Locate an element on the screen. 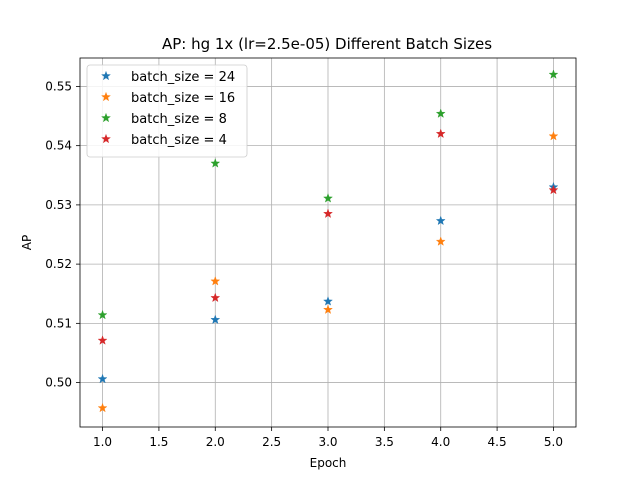  y-tick-label: 0.54 is located at coordinates (58, 146).